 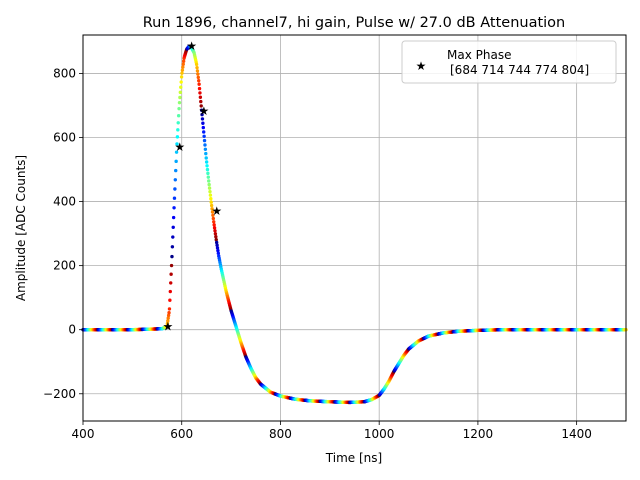 I want to click on x-tick-label: 1000, so click(x=379, y=434).